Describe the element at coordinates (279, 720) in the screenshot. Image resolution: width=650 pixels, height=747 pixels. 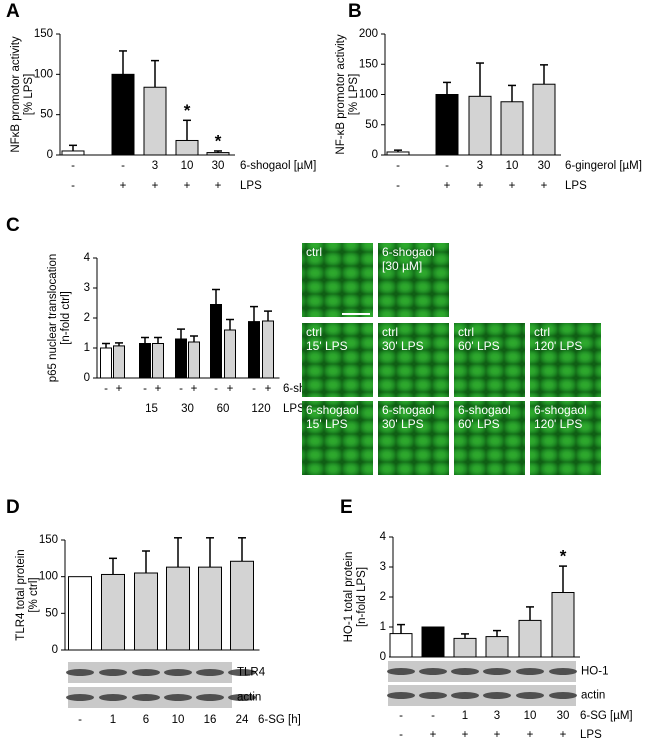
I see `condition-row-label: 6-SG [h]` at that location.